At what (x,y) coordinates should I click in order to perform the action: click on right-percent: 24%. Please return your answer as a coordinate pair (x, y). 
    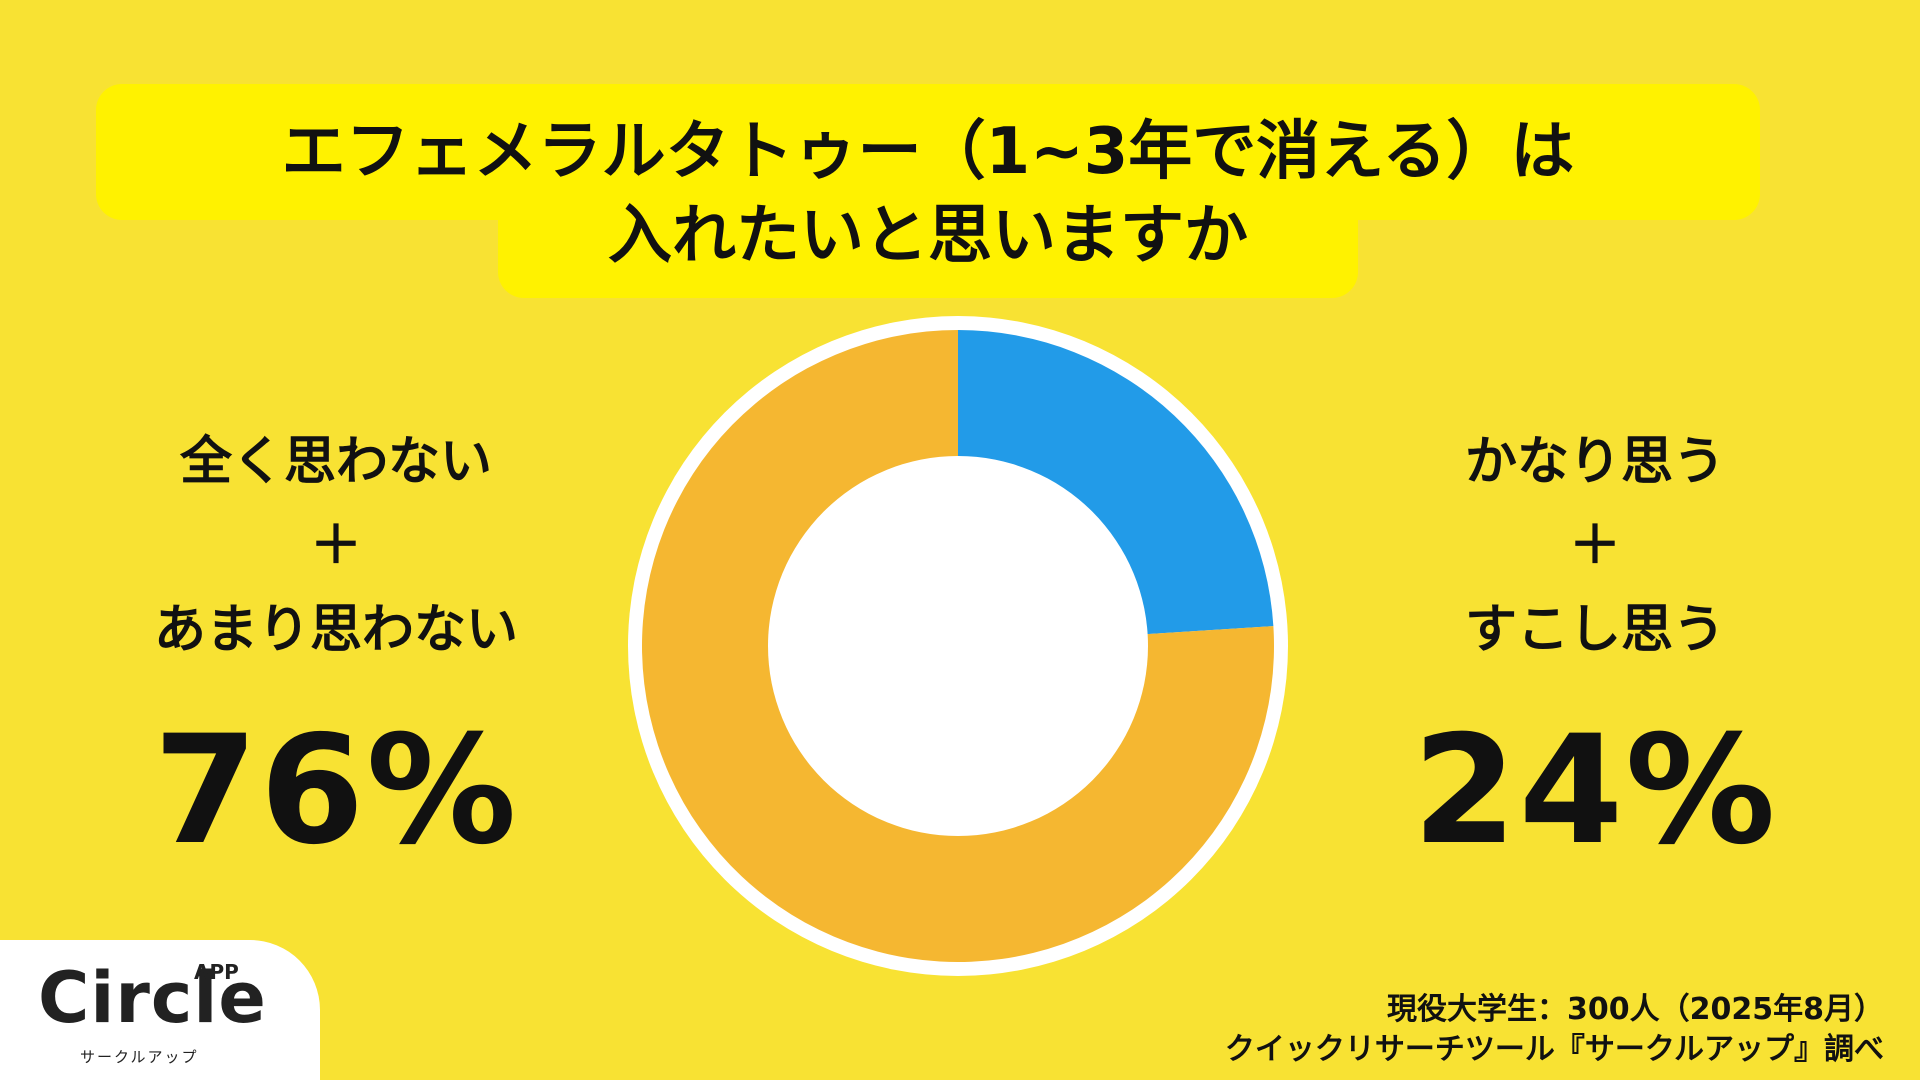
    Looking at the image, I should click on (1595, 791).